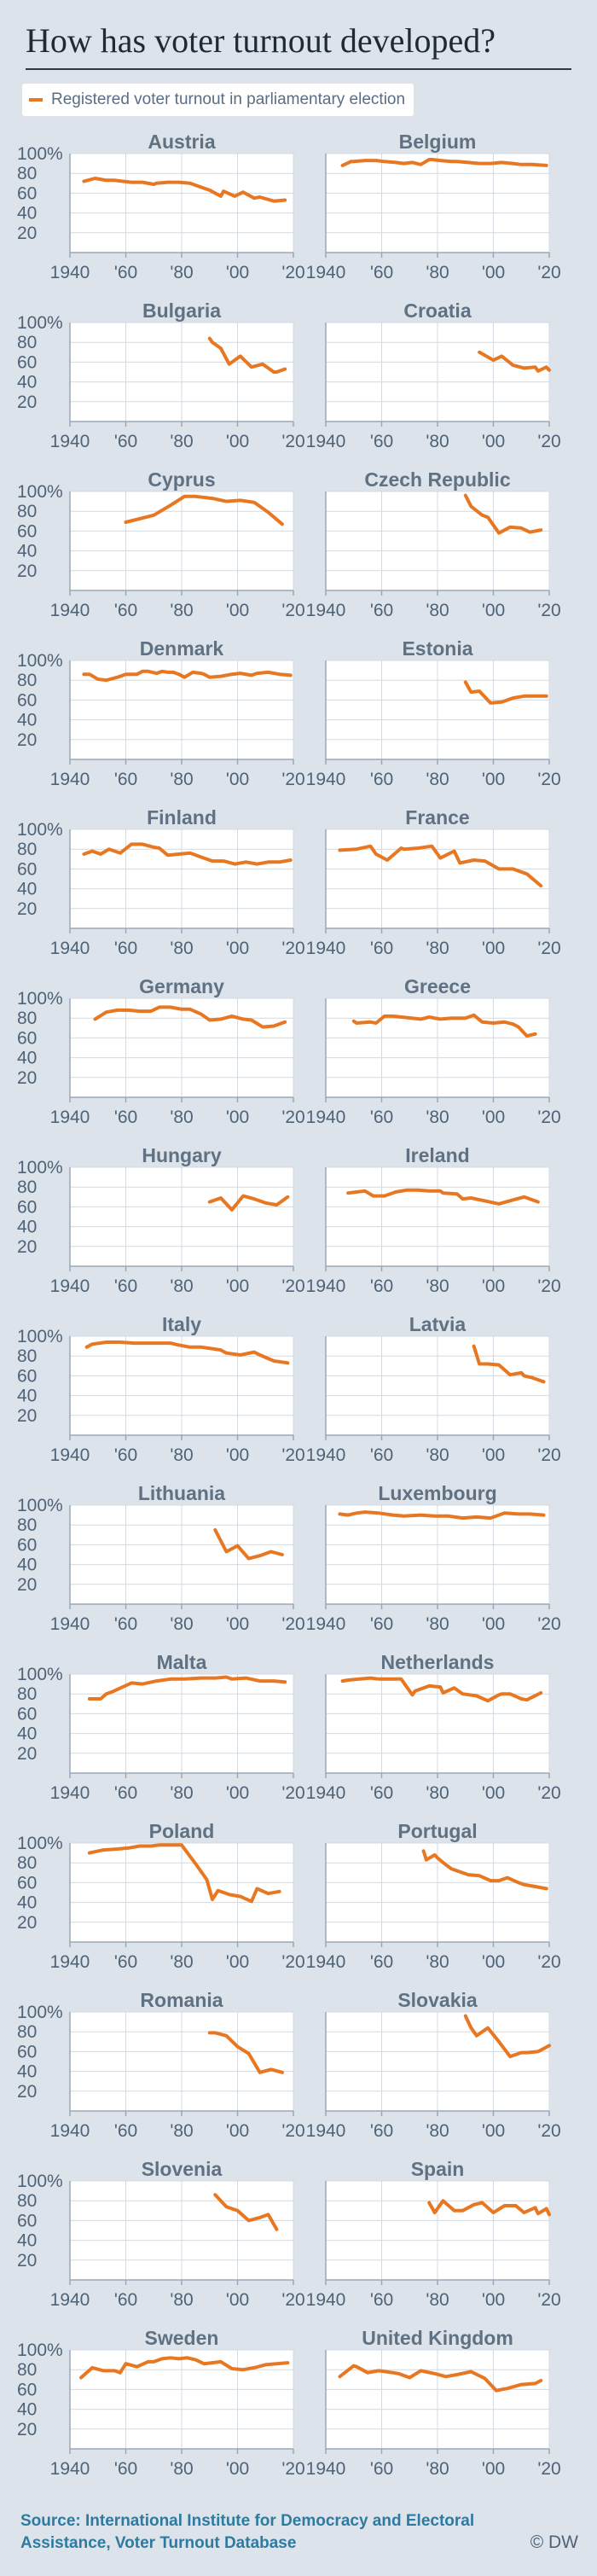 This screenshot has width=597, height=2576. I want to click on turnout-line-hungary, so click(248, 1203).